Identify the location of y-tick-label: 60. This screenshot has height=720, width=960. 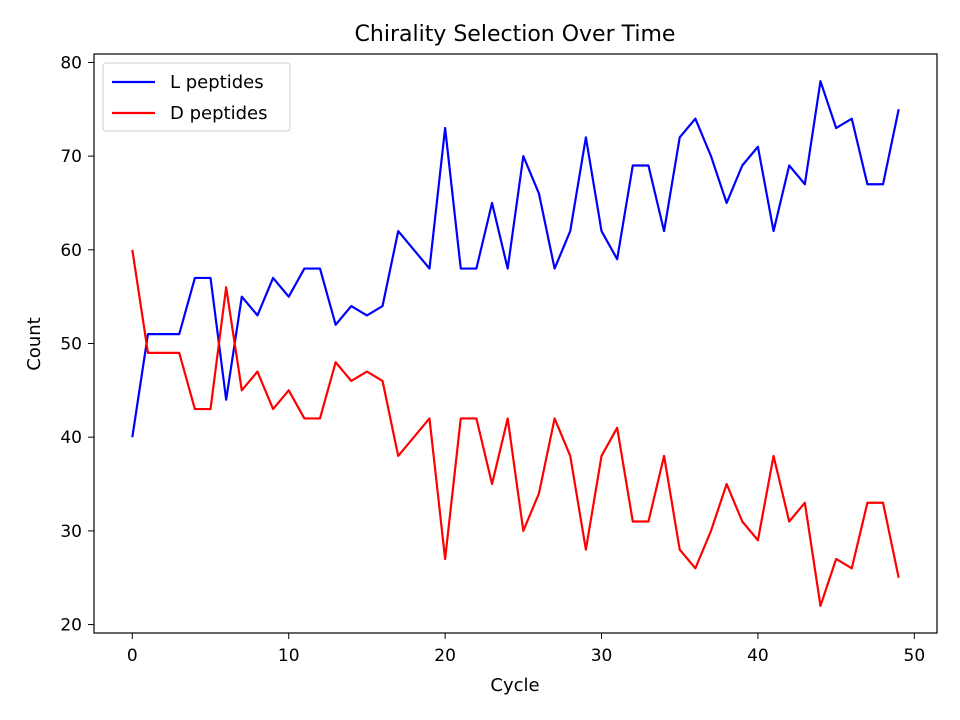
(71, 251).